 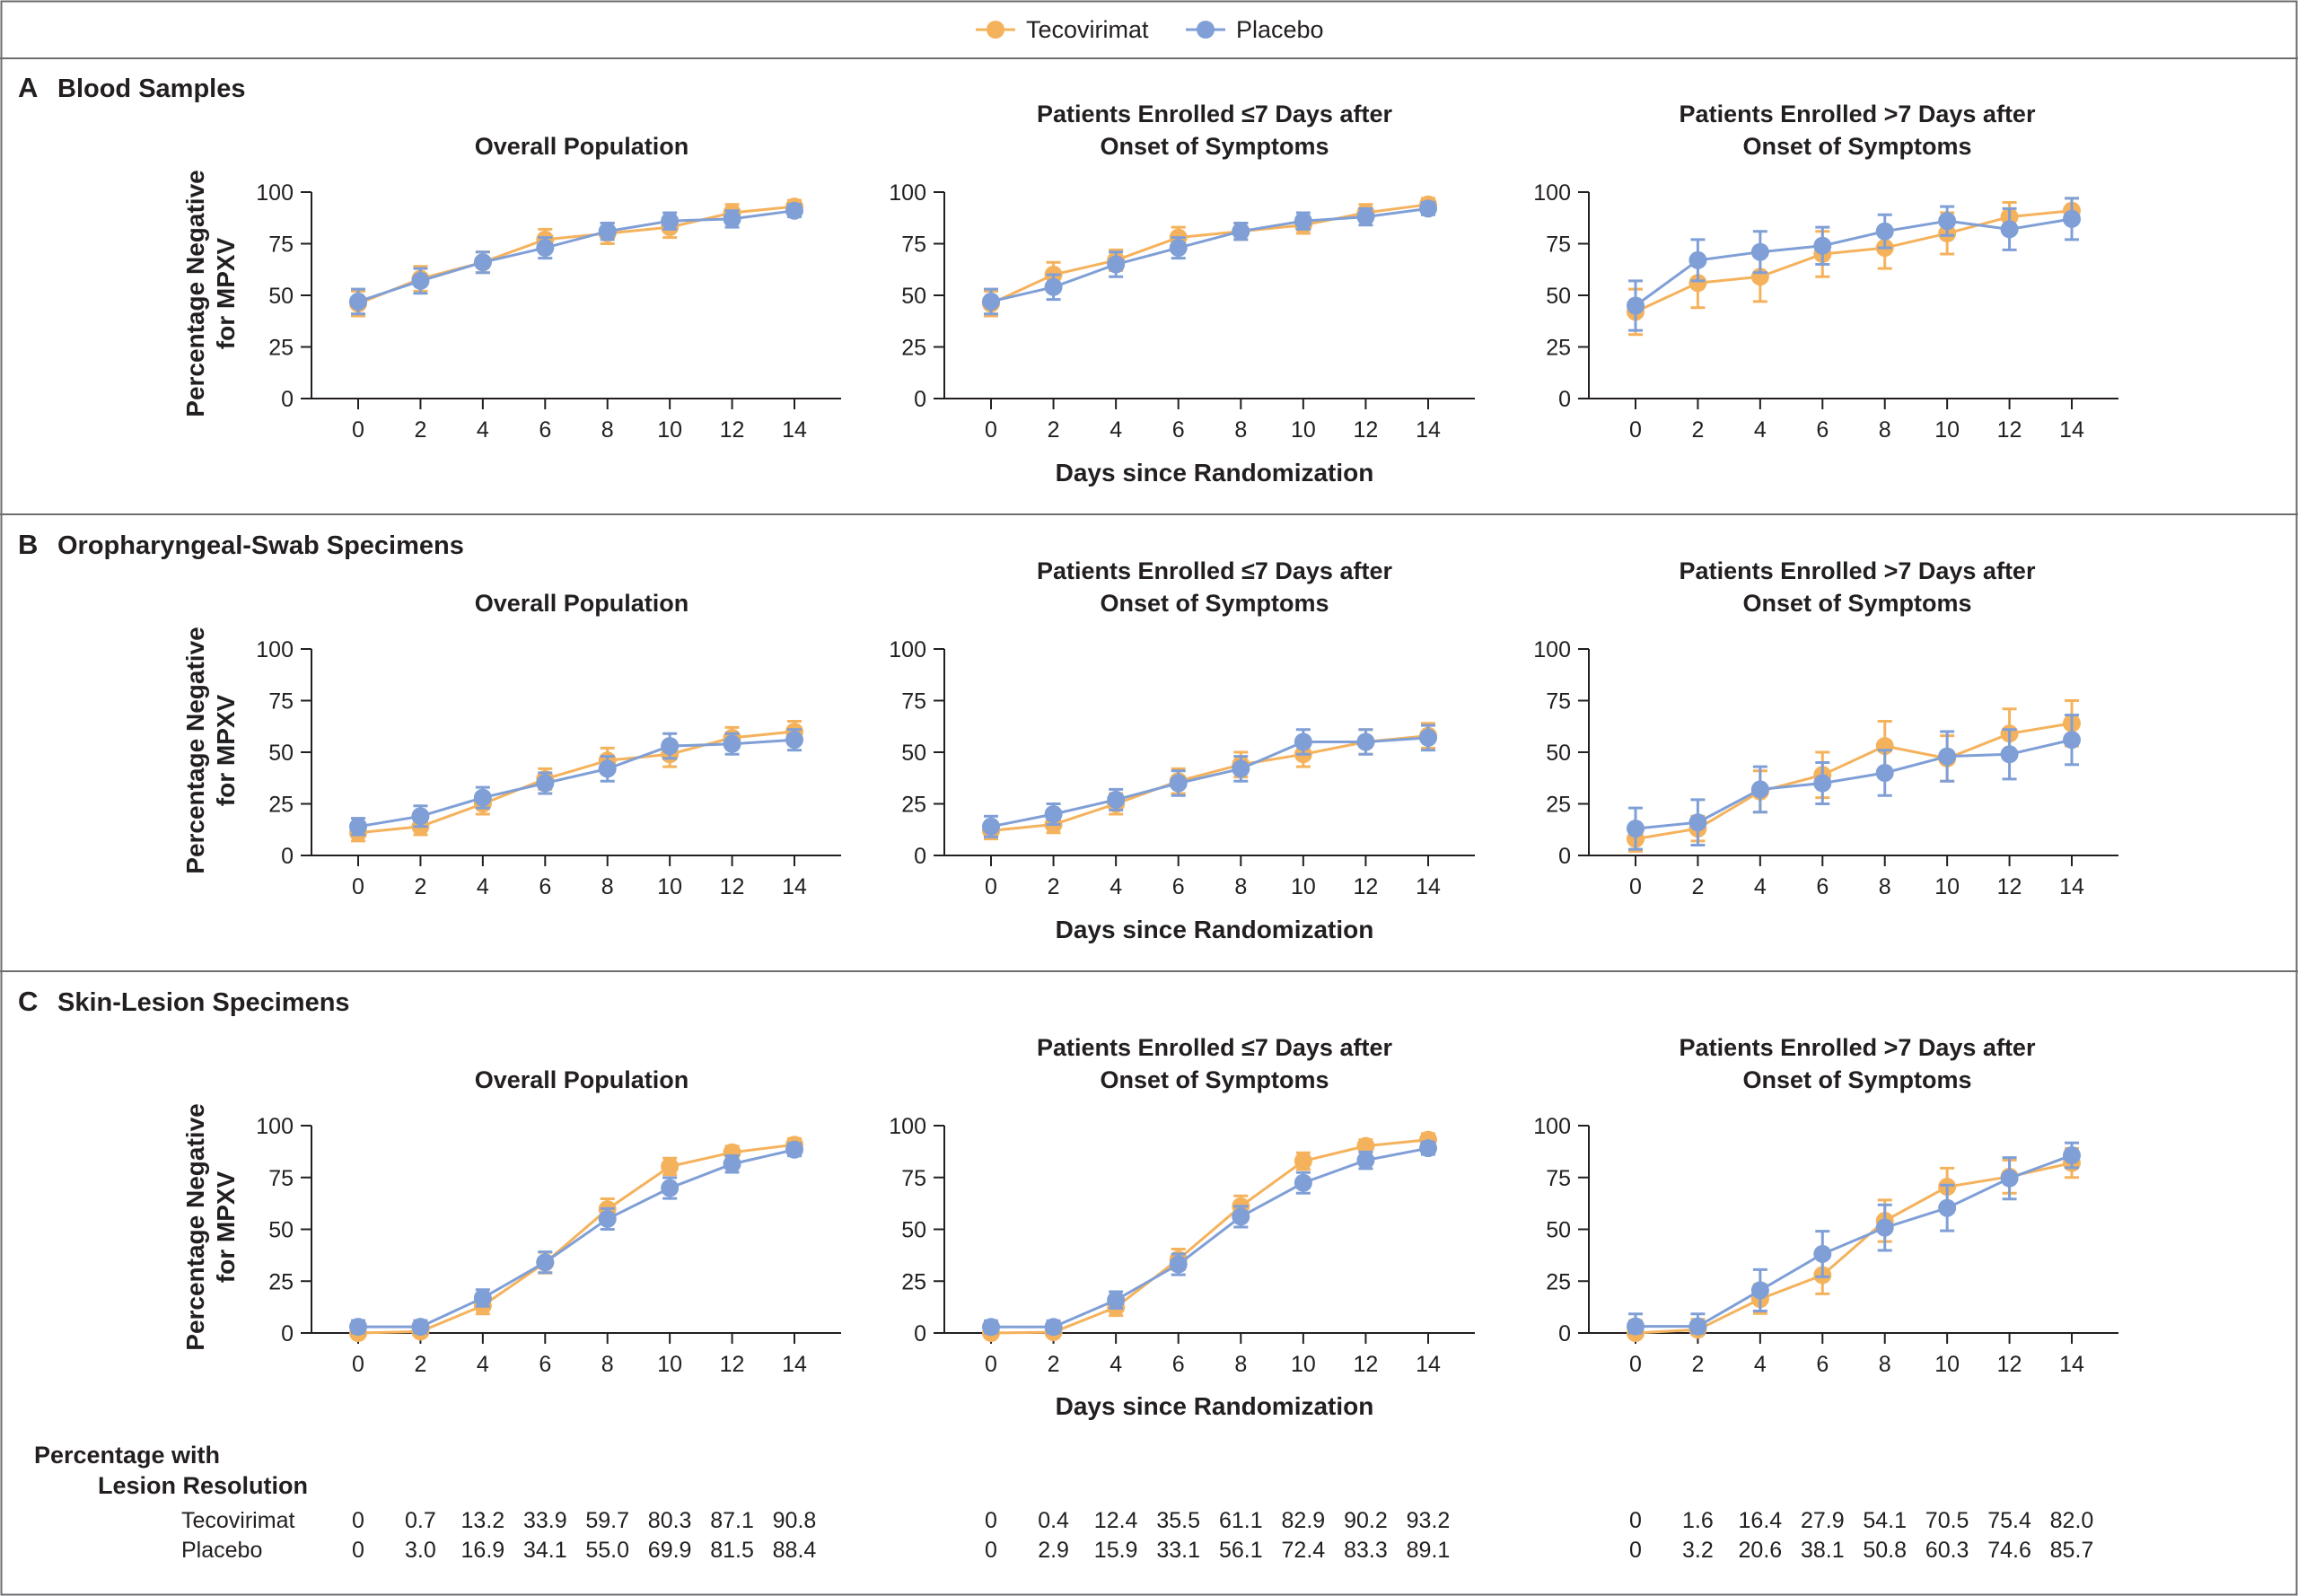 What do you see at coordinates (1182, 768) in the screenshot?
I see `panel-b-2: 0 25 50 75 100 0 2 4 6 8 10 12 14` at bounding box center [1182, 768].